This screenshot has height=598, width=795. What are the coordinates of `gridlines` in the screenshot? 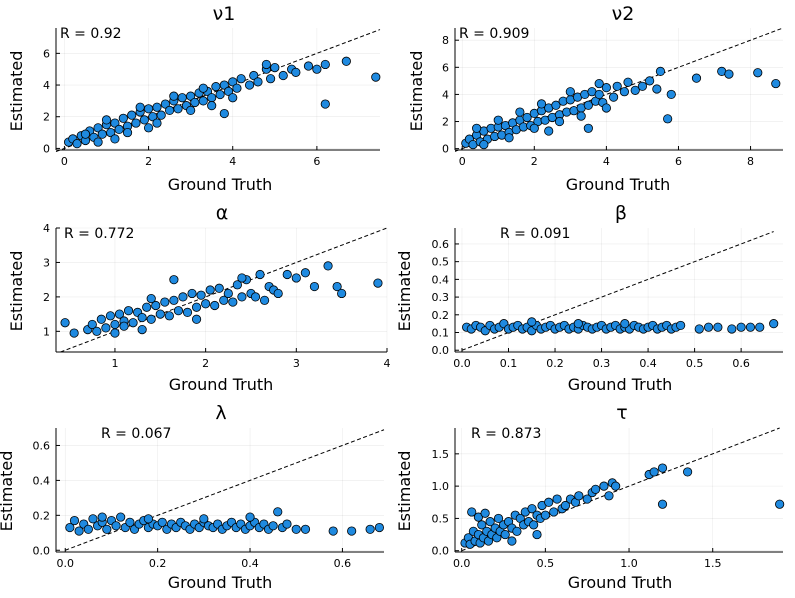 It's located at (619, 290).